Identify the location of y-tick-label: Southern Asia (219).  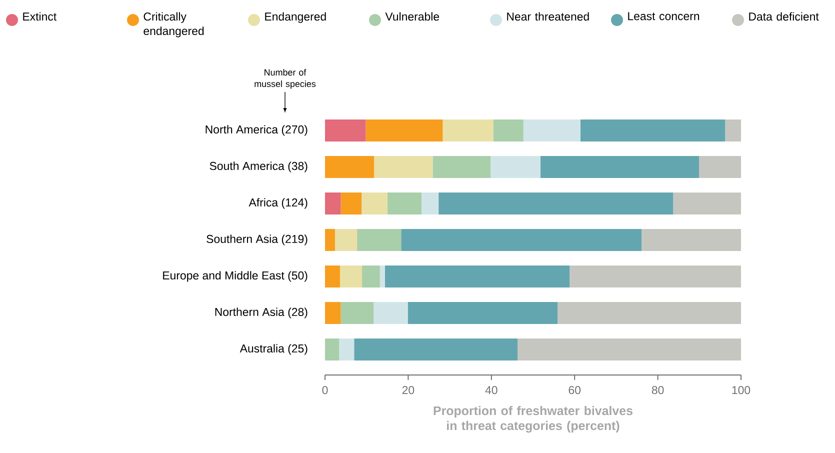
(257, 240).